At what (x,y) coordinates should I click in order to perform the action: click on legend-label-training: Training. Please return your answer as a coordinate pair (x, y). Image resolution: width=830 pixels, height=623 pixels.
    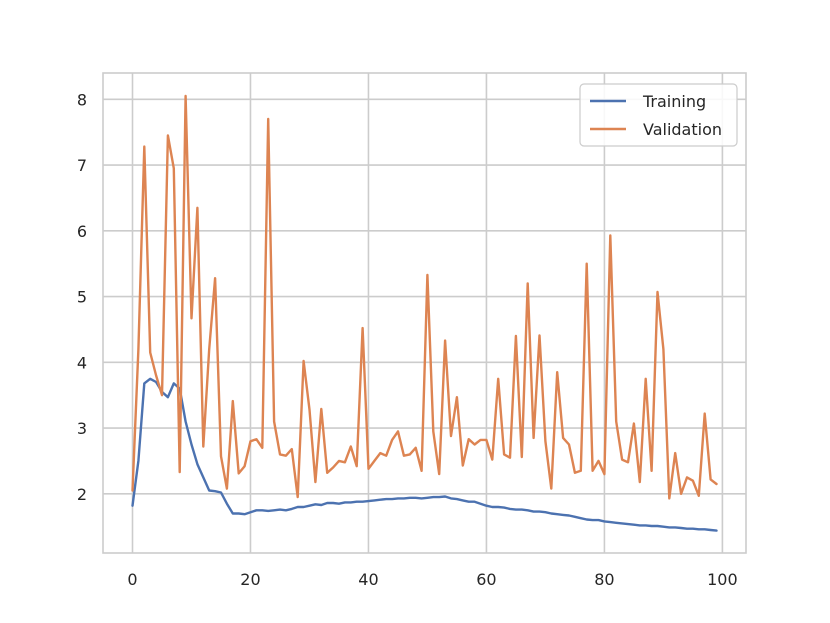
    Looking at the image, I should click on (674, 101).